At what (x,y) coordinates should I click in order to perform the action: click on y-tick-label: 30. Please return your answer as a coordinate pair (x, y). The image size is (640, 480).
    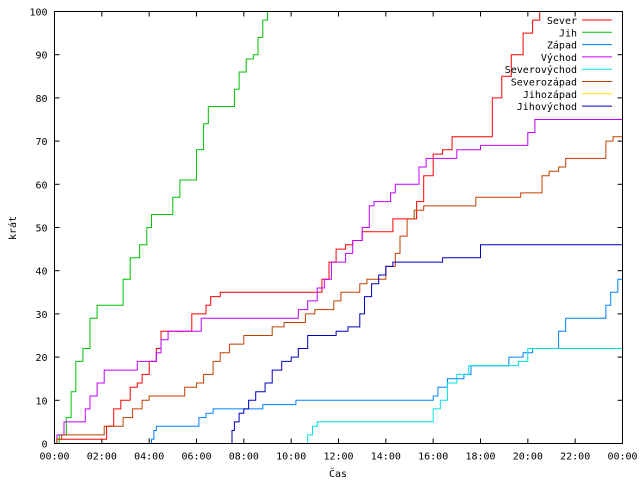
    Looking at the image, I should click on (41, 315).